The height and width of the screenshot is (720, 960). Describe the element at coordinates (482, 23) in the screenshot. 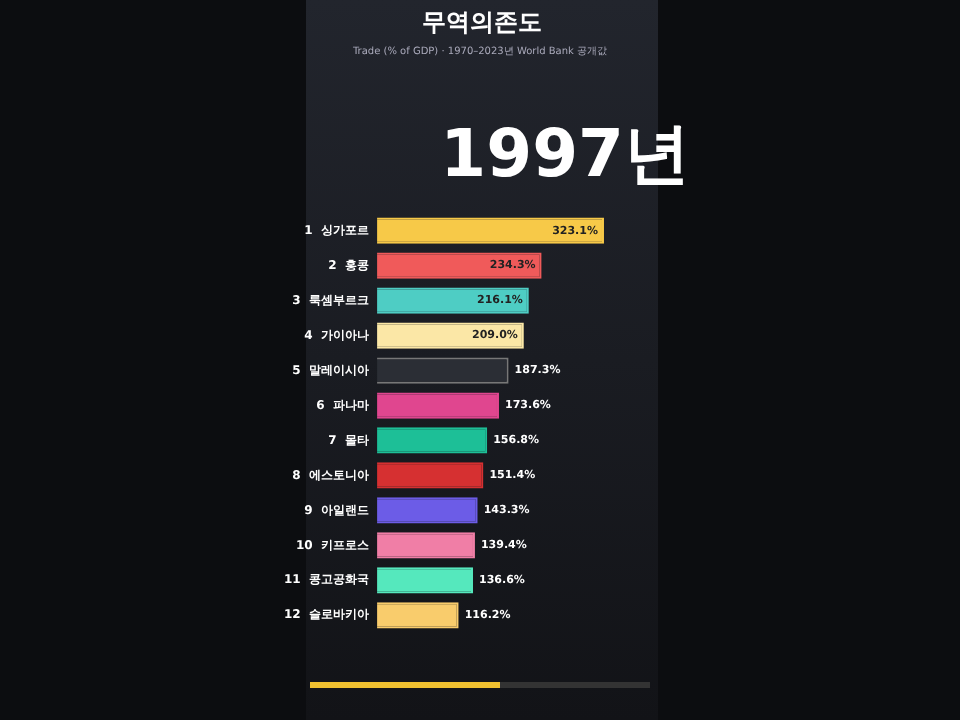

I see `chart-title: 무역의존도` at that location.